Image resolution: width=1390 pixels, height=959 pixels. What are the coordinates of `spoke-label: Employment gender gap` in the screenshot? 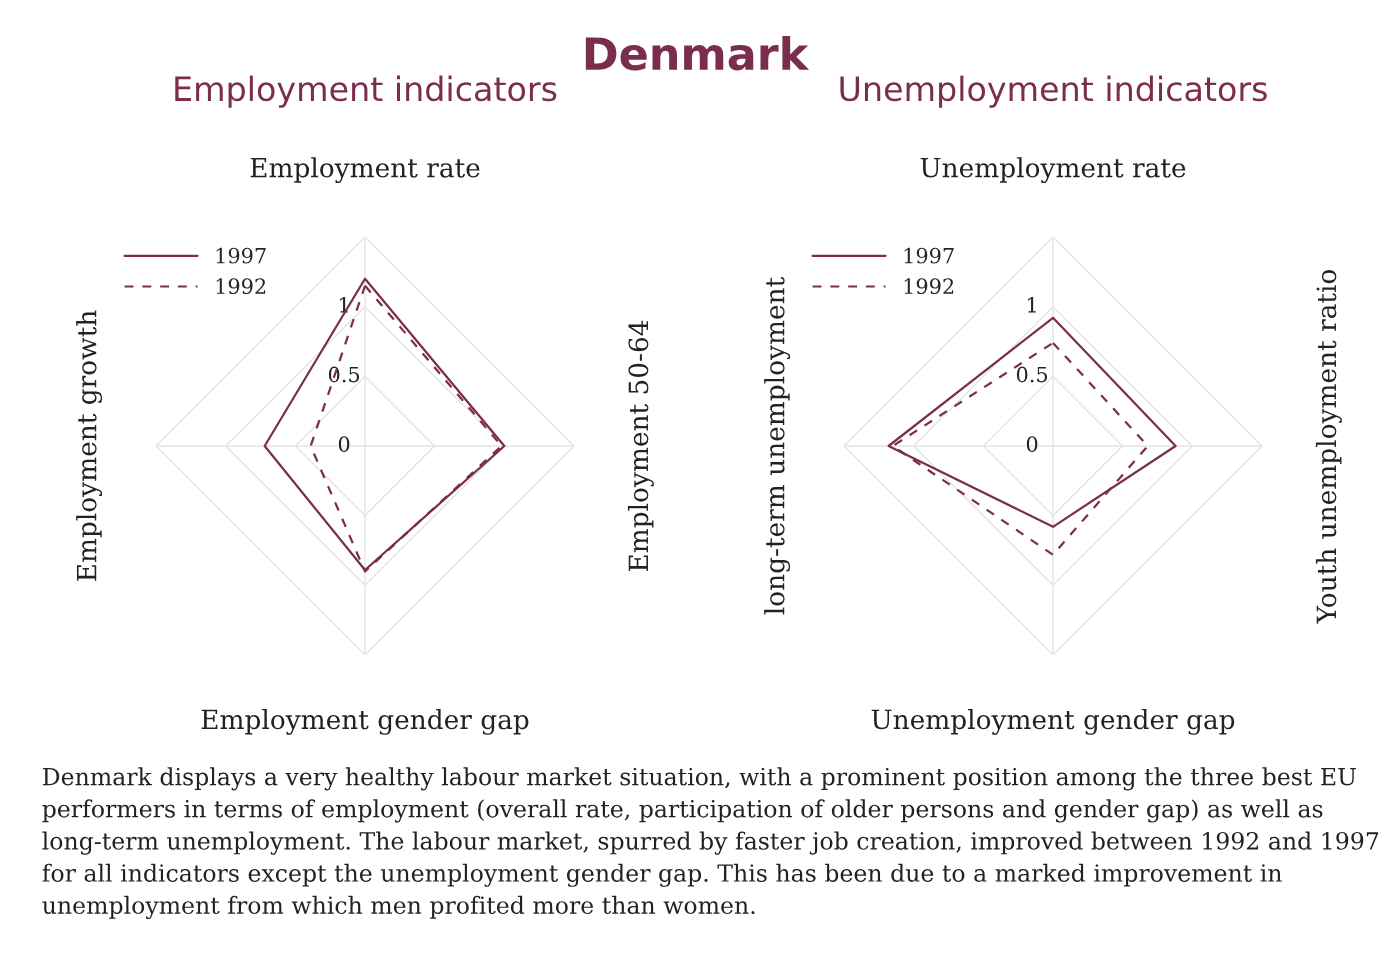 It's located at (365, 721).